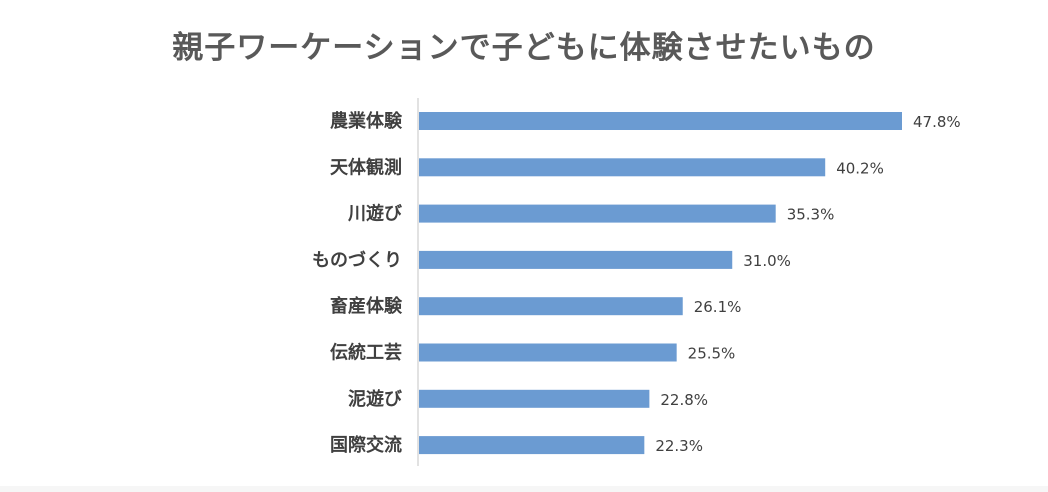 This screenshot has height=492, width=1048. Describe the element at coordinates (366, 121) in the screenshot. I see `category-label: 農業体験` at that location.